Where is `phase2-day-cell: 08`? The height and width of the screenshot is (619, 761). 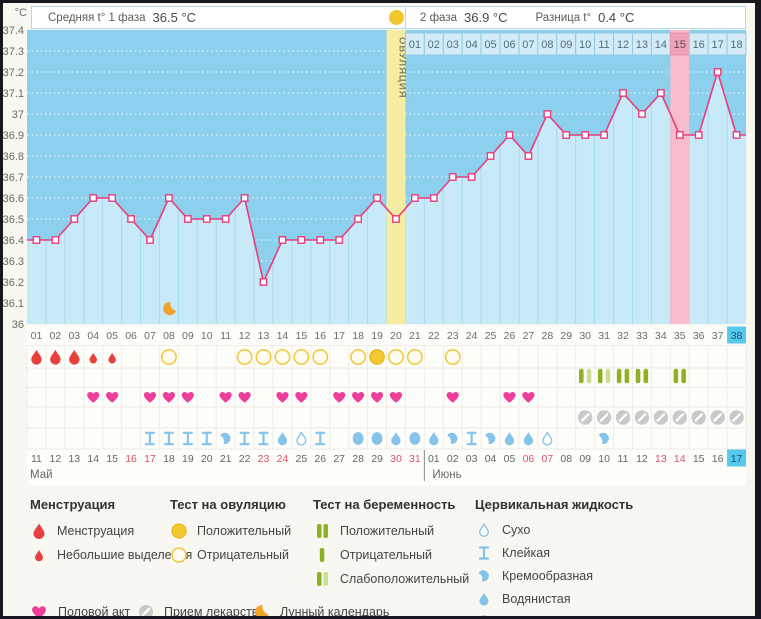
phase2-day-cell: 08 is located at coordinates (547, 44).